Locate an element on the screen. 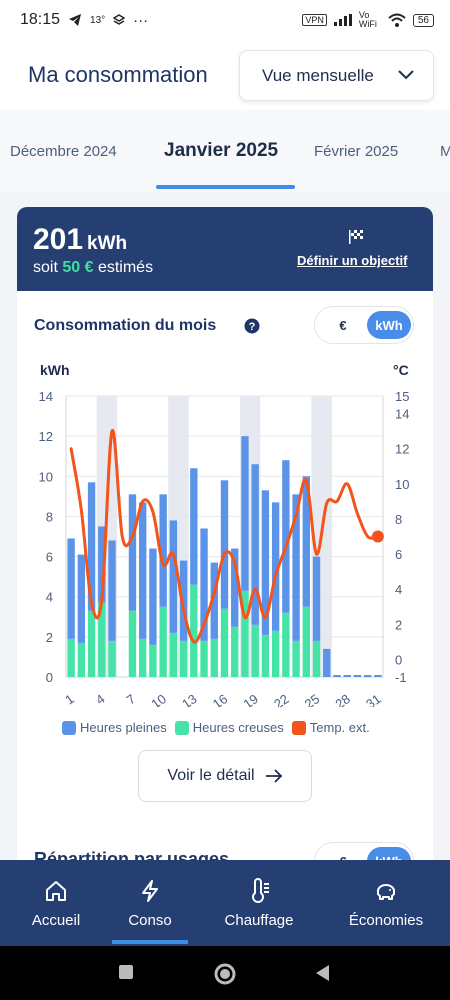 The width and height of the screenshot is (450, 1000). x-tick-label: 28 is located at coordinates (342, 699).